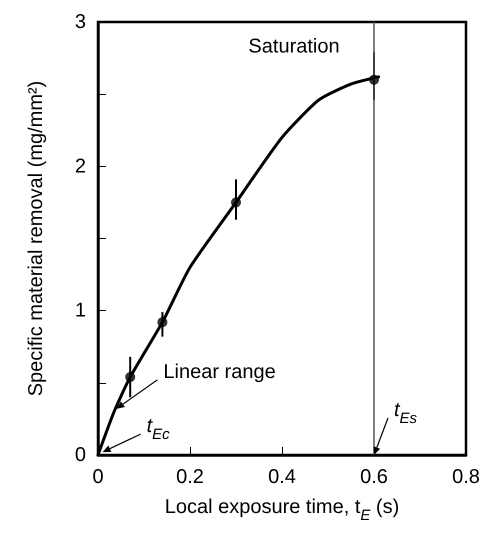 This screenshot has height=543, width=489. What do you see at coordinates (190, 477) in the screenshot?
I see `x-tick-label: 0.2` at bounding box center [190, 477].